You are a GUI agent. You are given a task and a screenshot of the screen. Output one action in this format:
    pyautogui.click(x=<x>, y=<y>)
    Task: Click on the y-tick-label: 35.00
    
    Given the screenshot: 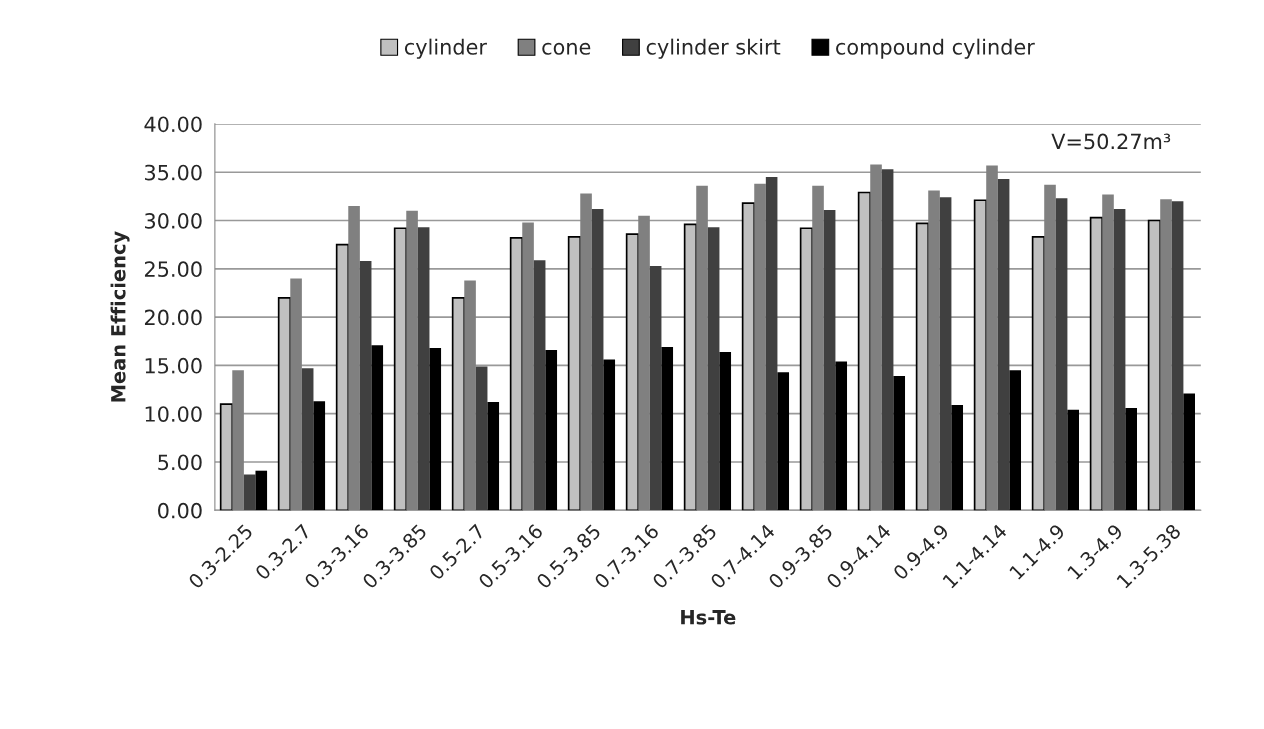 What is the action you would take?
    pyautogui.click(x=173, y=172)
    